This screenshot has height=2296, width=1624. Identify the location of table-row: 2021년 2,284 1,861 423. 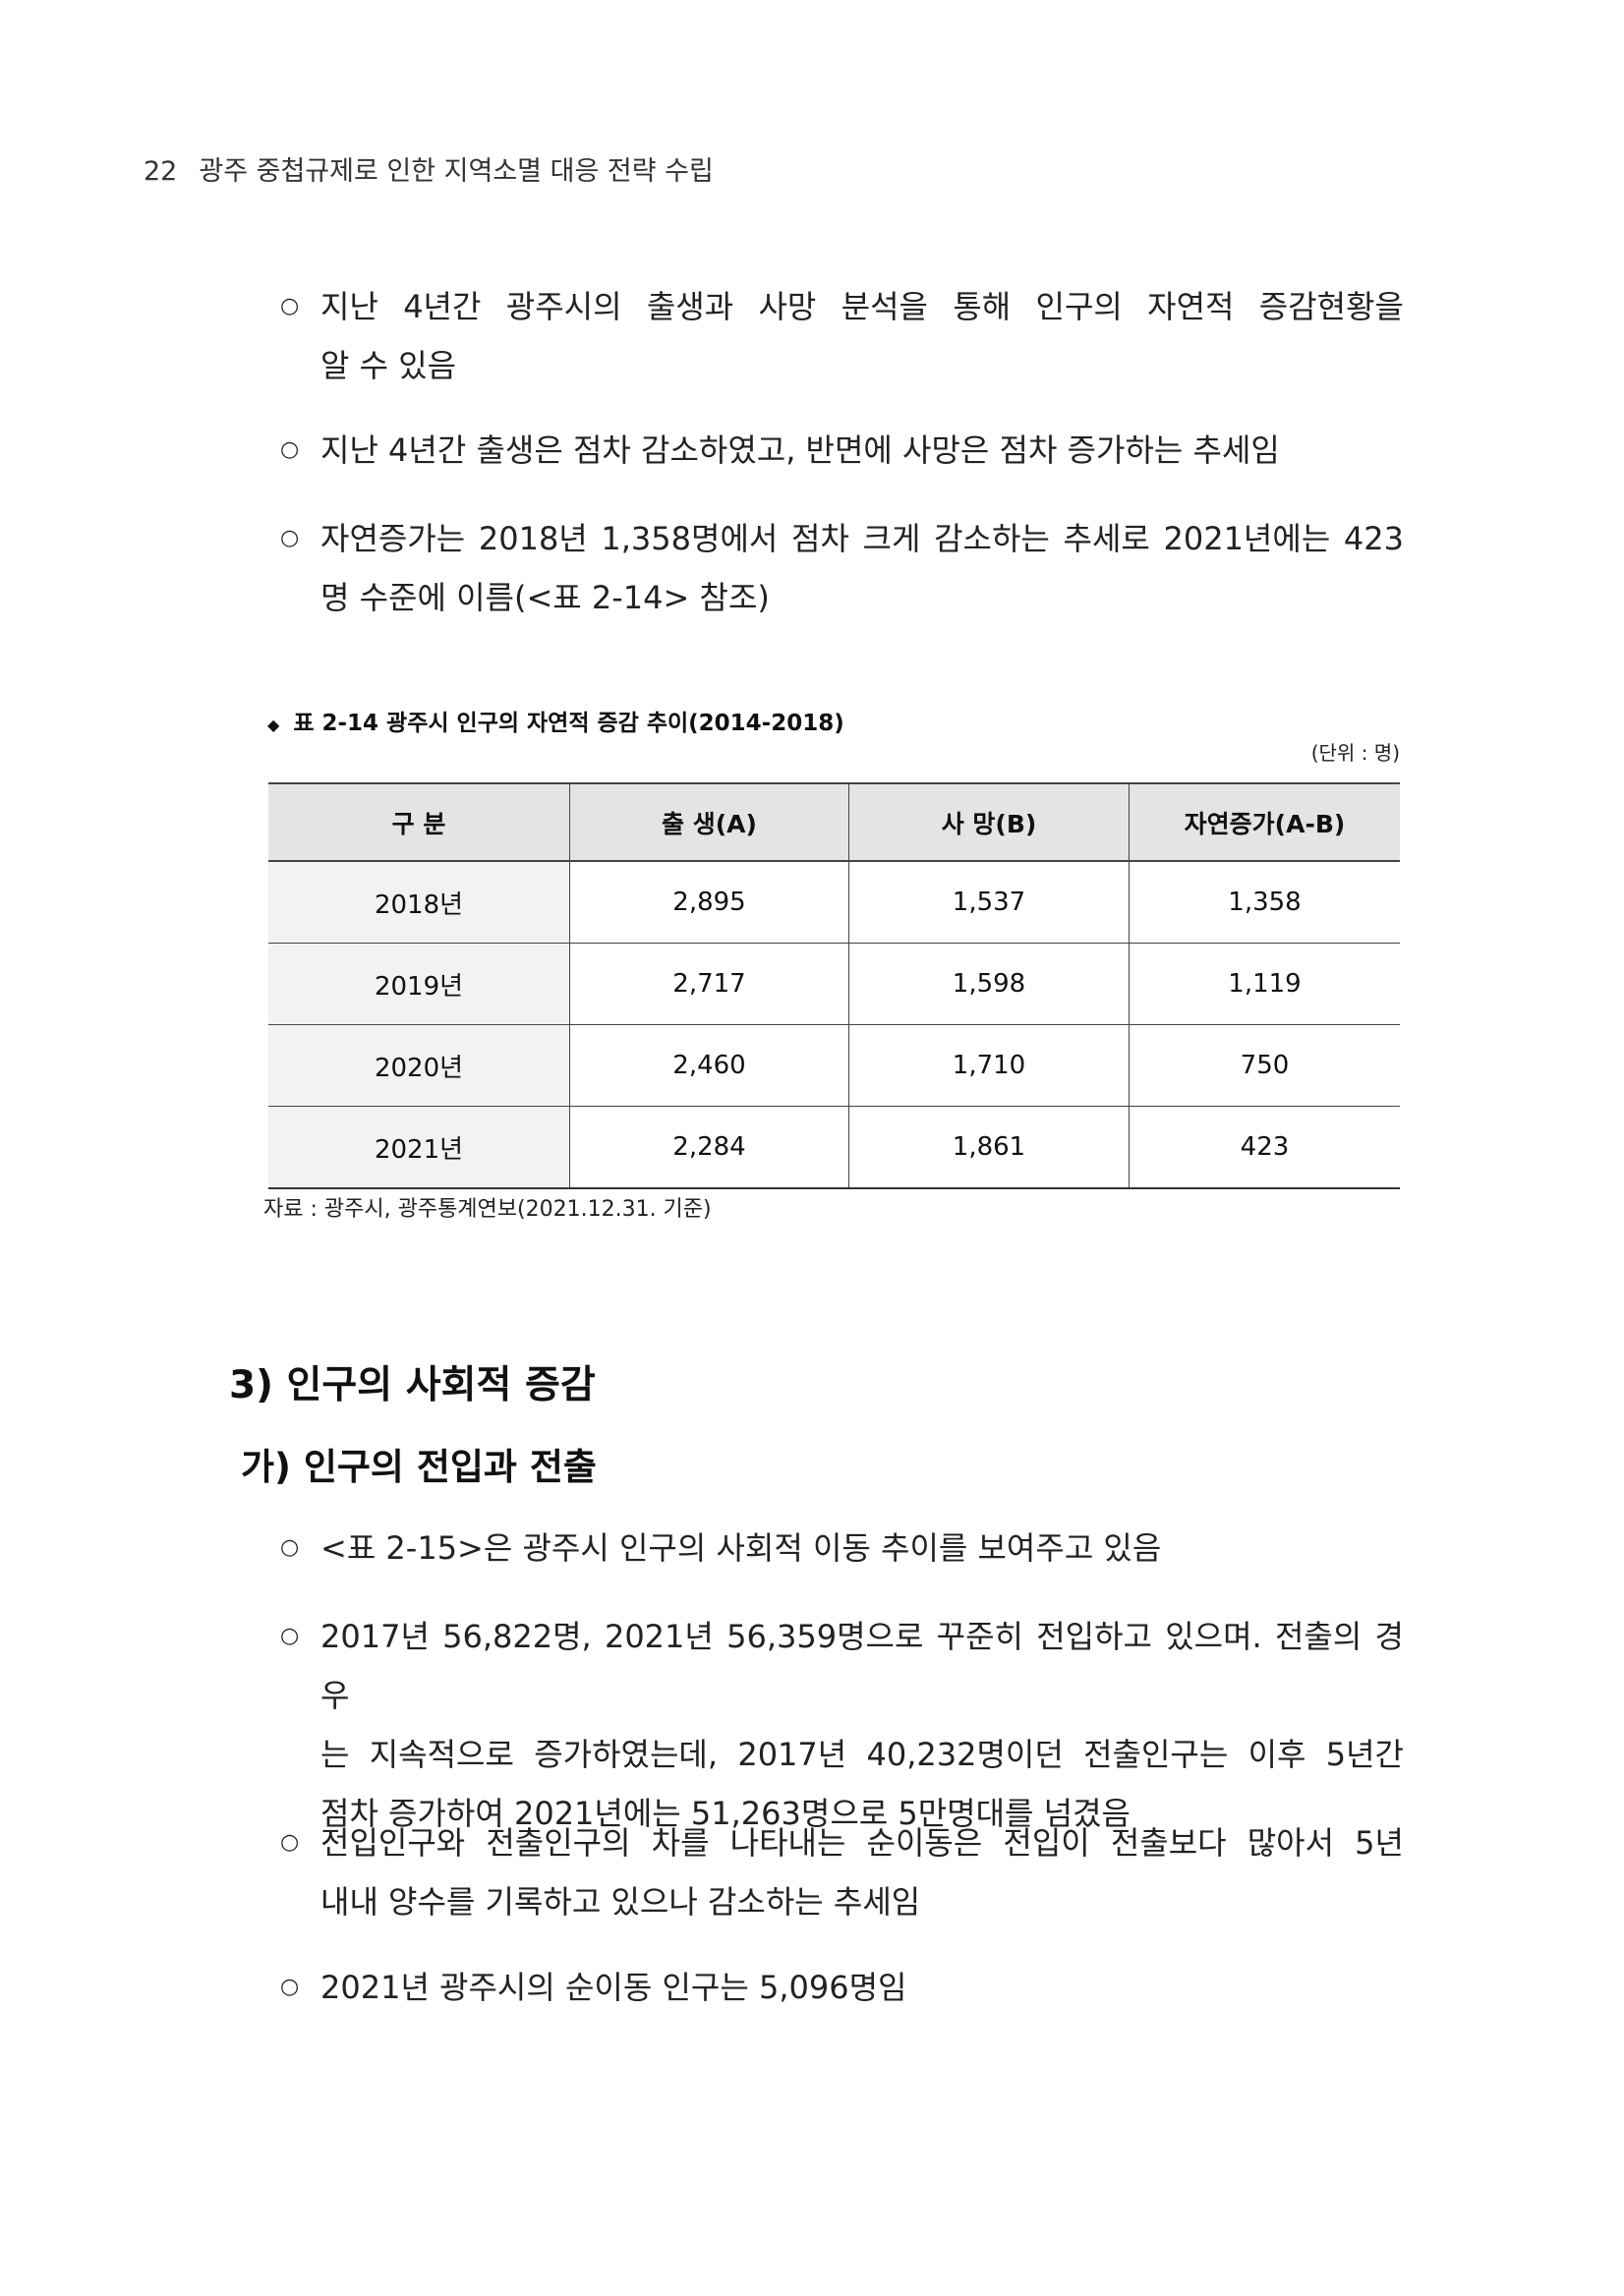
(834, 1148).